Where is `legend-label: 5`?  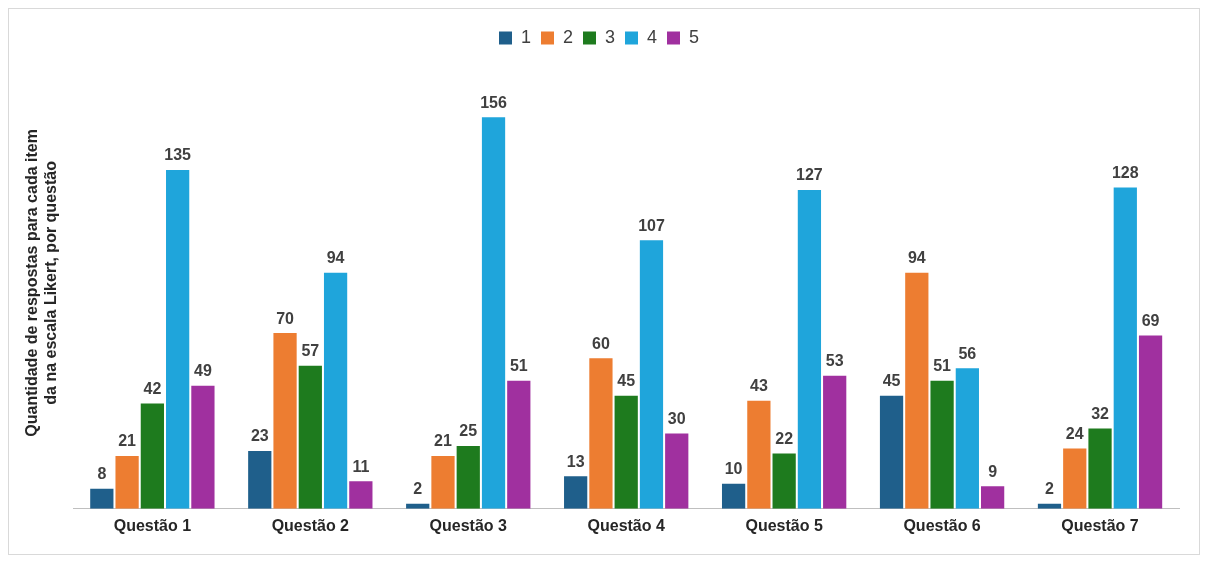 legend-label: 5 is located at coordinates (694, 36).